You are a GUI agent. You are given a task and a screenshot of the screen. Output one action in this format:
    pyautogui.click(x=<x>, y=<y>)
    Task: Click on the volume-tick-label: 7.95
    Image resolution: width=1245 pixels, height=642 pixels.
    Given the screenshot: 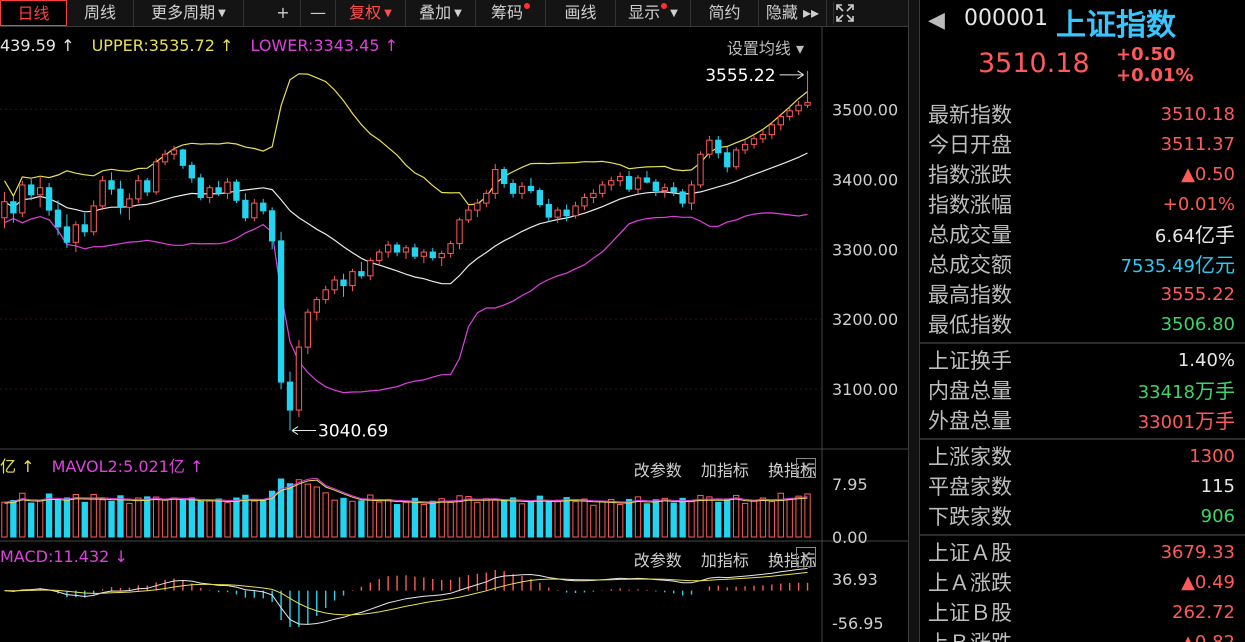 What is the action you would take?
    pyautogui.click(x=850, y=484)
    